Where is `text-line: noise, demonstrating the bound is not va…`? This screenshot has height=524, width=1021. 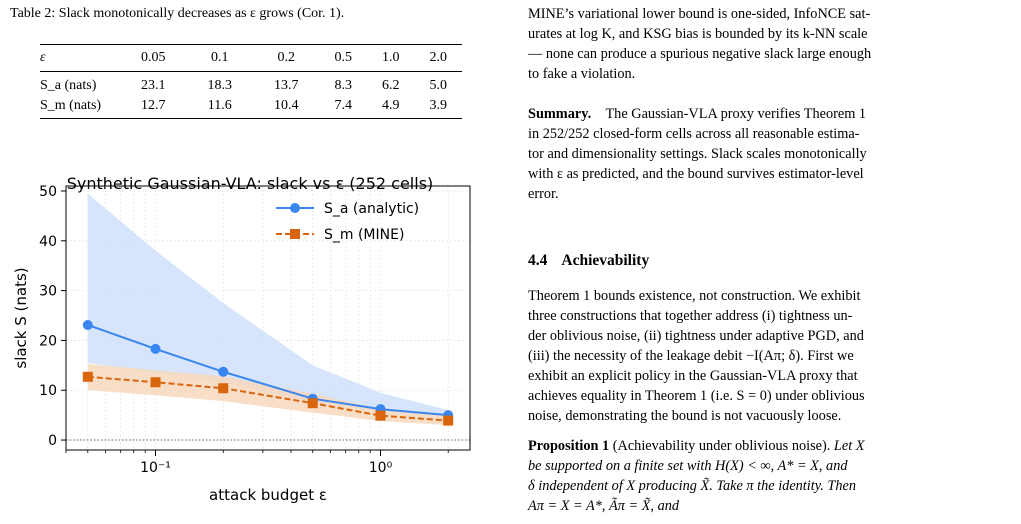
text-line: noise, demonstrating the bound is not va… is located at coordinates (685, 416).